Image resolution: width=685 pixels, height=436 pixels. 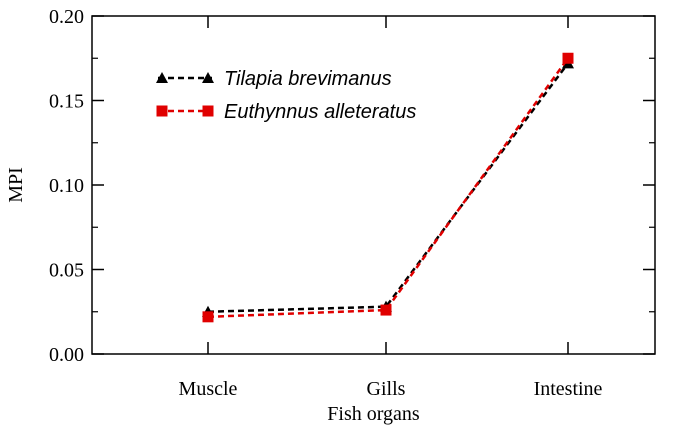 I want to click on x-axis-label: Fish organs, so click(x=373, y=414).